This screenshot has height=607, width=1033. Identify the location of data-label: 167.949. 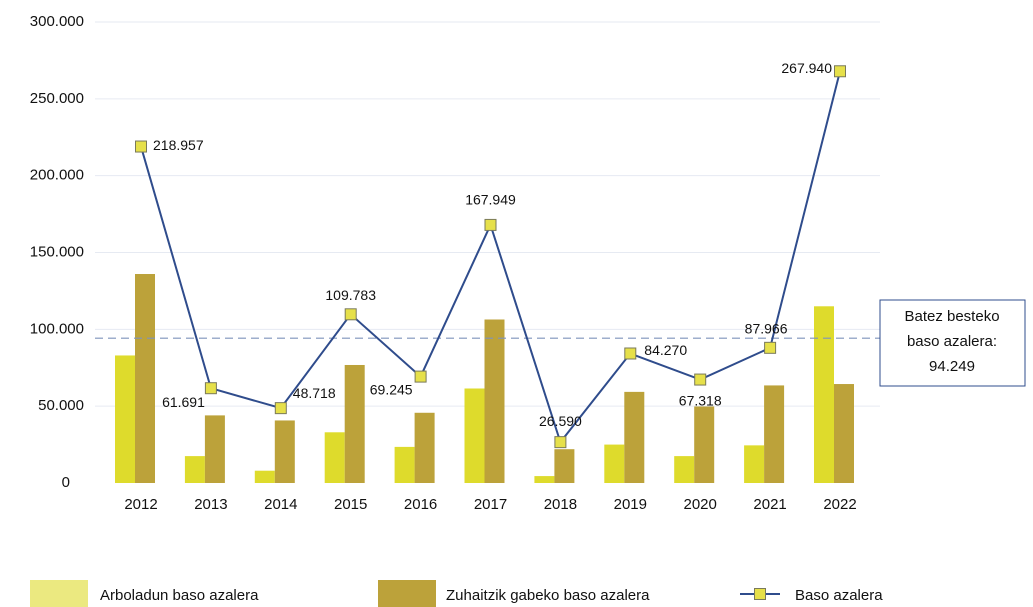
(490, 200).